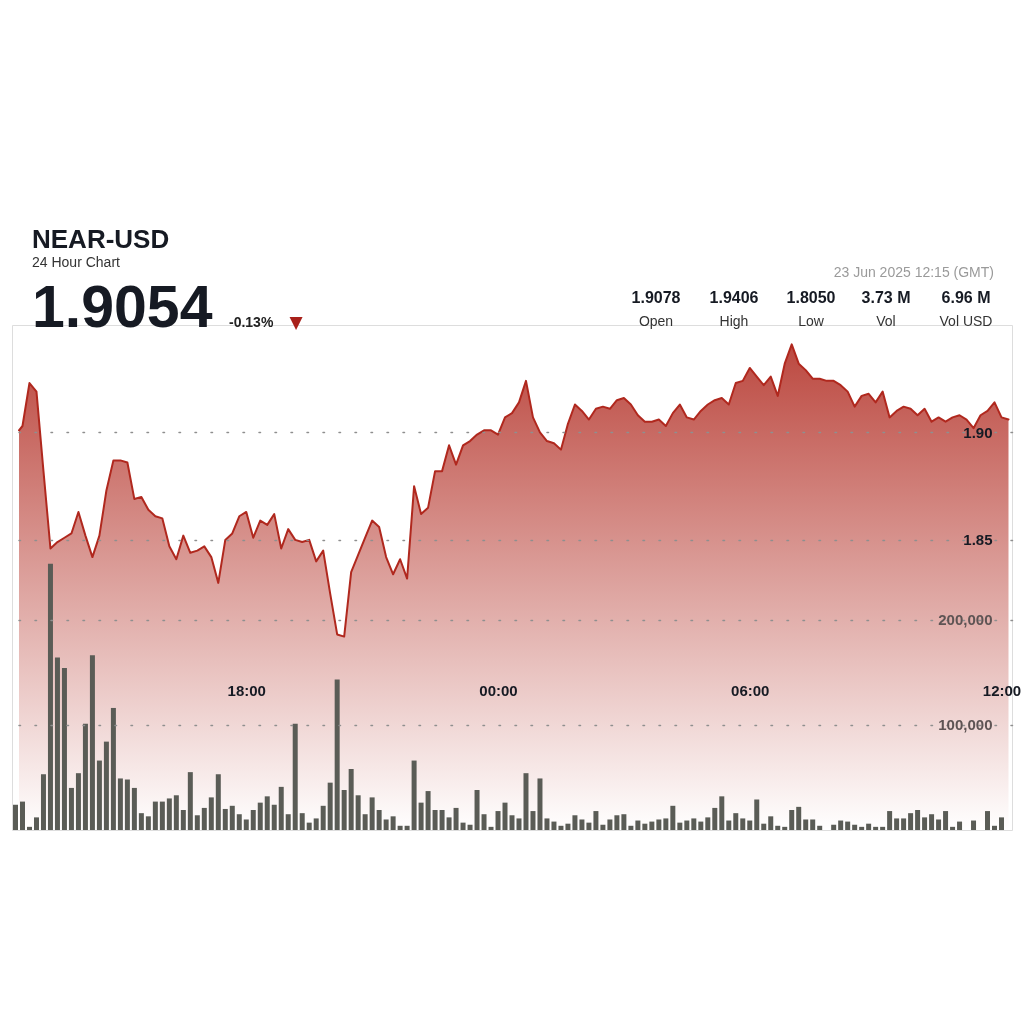 This screenshot has width=1024, height=1024. Describe the element at coordinates (498, 690) in the screenshot. I see `x-tick-label: 00:00` at that location.